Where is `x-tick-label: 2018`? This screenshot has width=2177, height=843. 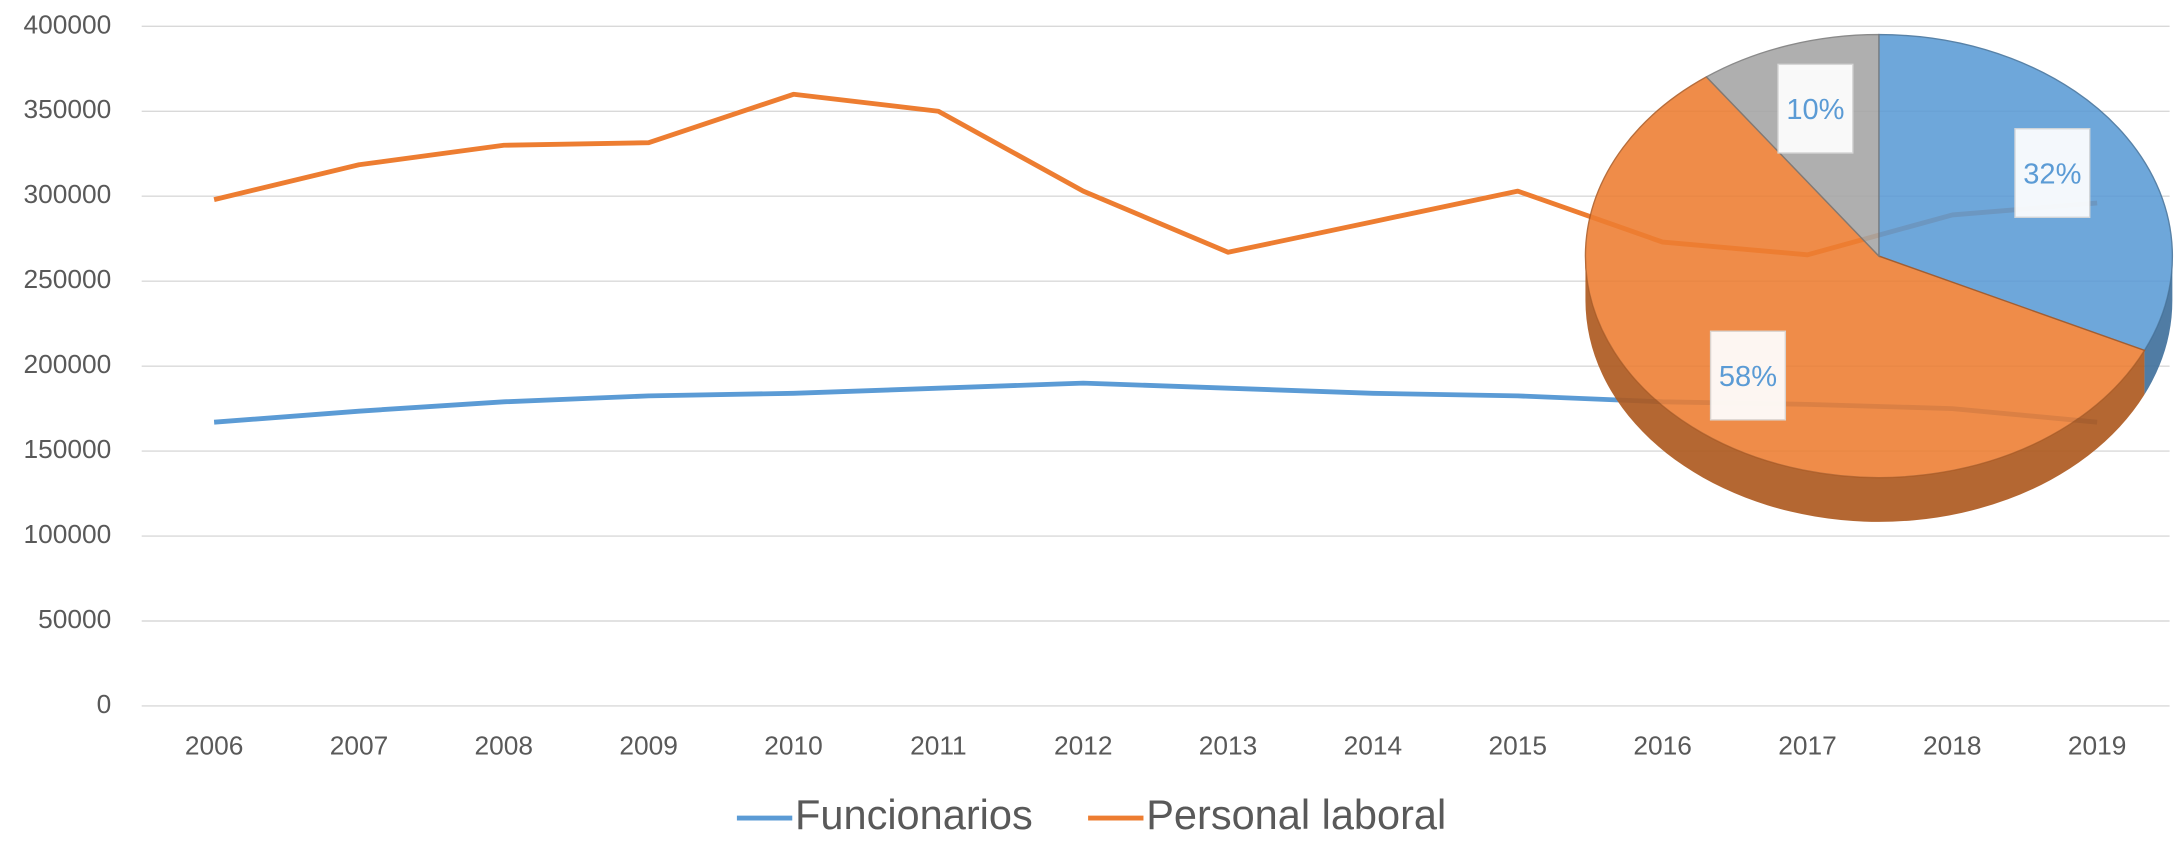 x-tick-label: 2018 is located at coordinates (1952, 745).